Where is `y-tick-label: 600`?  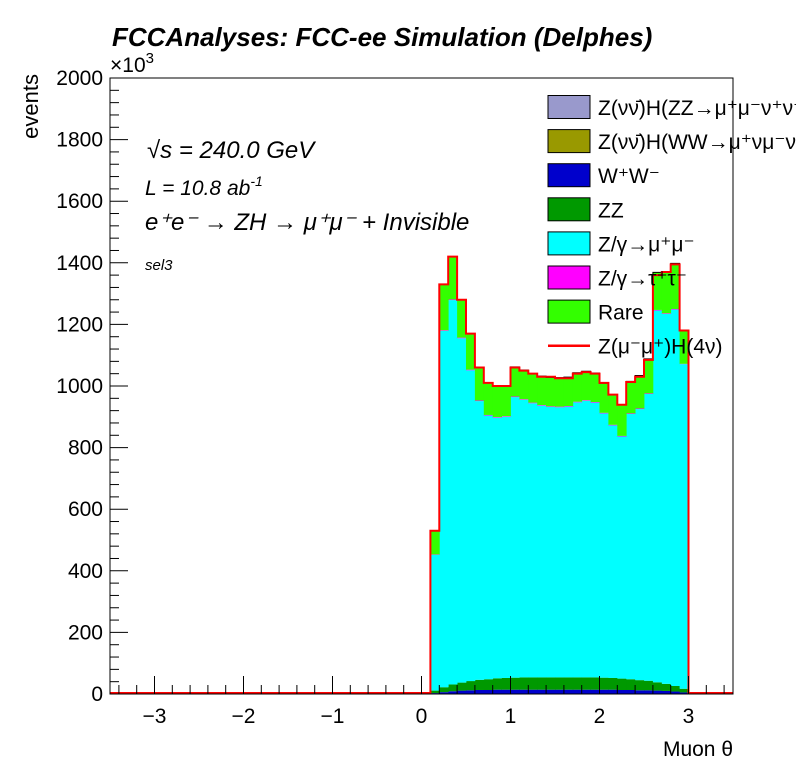
y-tick-label: 600 is located at coordinates (85, 509).